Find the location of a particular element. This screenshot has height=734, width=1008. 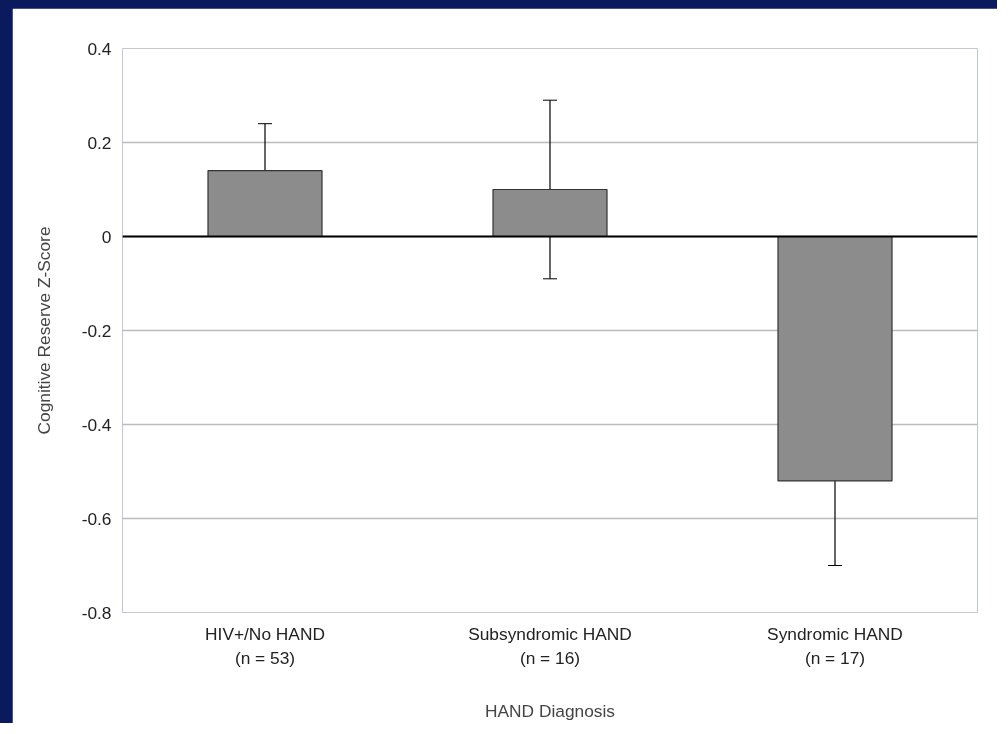

y-tick-label: -0.4 is located at coordinates (96, 424).